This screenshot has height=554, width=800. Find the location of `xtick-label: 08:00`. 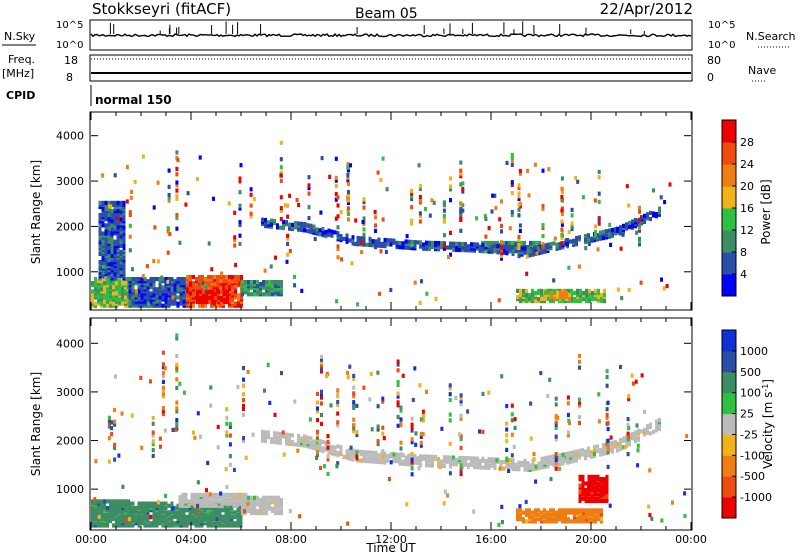

xtick-label: 08:00 is located at coordinates (291, 539).